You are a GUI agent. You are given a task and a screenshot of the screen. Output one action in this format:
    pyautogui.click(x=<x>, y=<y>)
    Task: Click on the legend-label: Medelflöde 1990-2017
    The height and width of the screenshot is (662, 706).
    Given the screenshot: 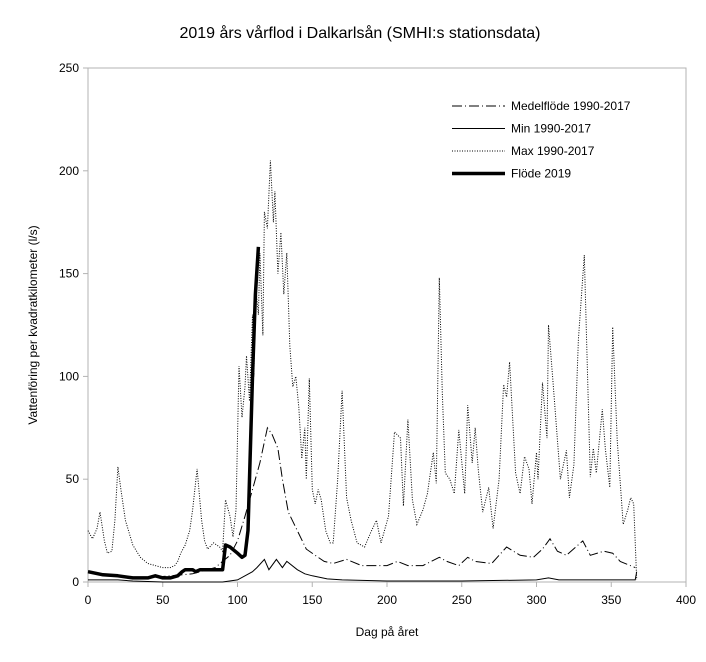 What is the action you would take?
    pyautogui.click(x=571, y=106)
    